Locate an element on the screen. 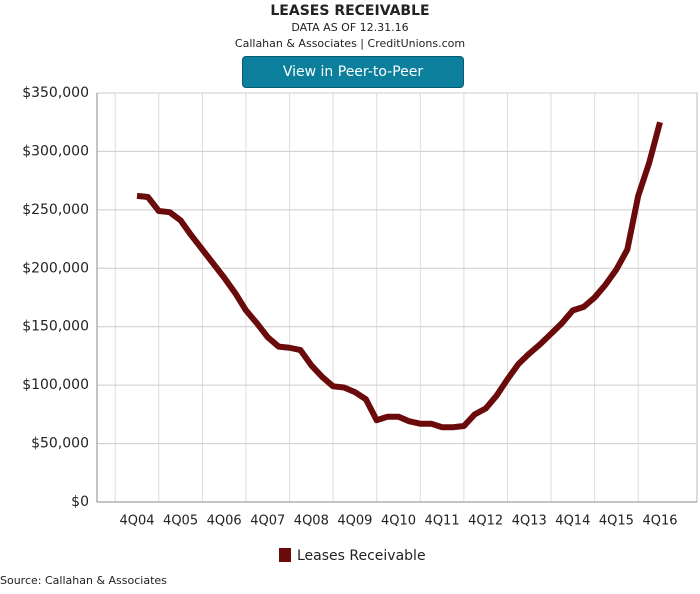  y-tick-label: $100,000 is located at coordinates (55, 385).